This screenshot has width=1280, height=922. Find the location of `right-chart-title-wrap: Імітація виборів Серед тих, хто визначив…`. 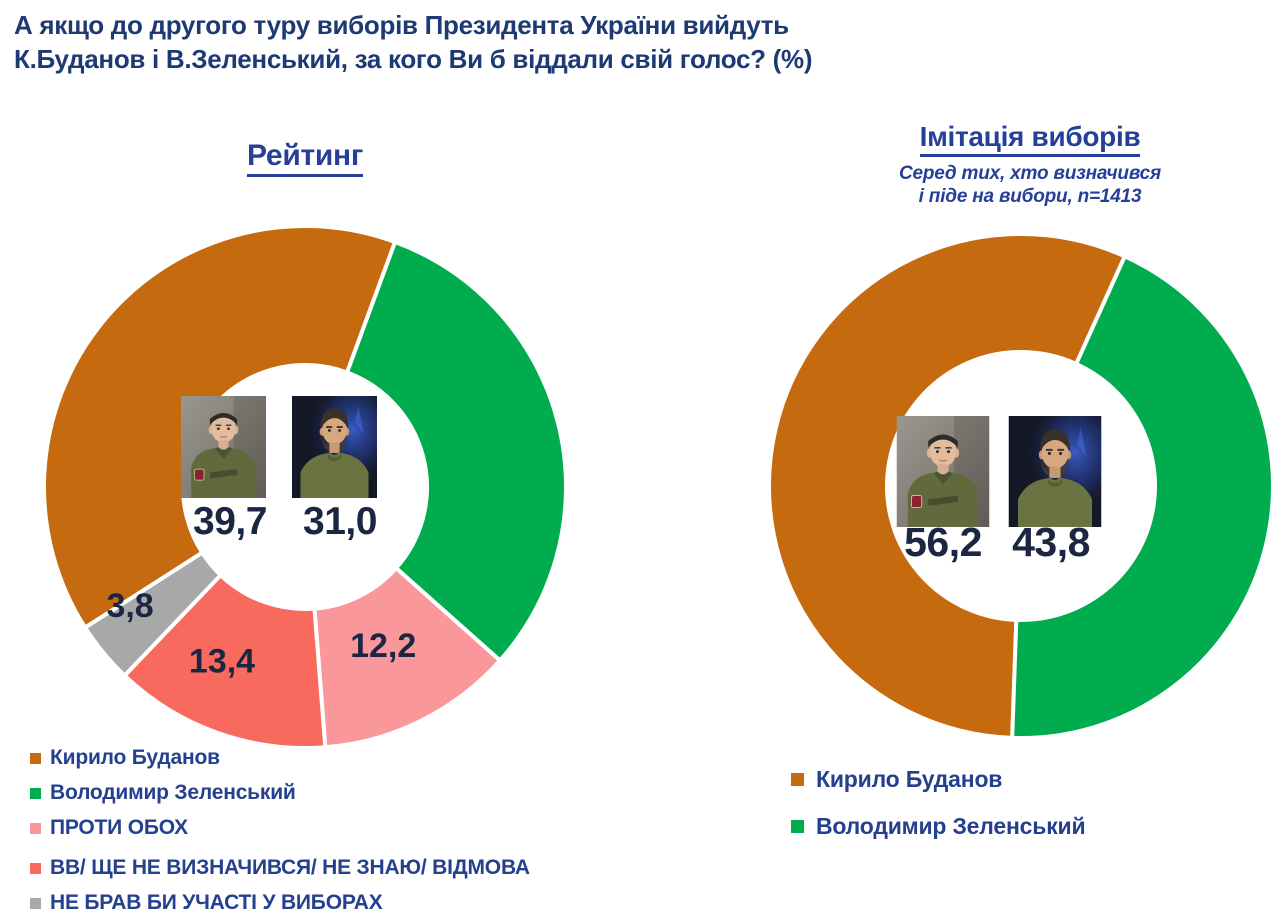

right-chart-title-wrap: Імітація виборів Серед тих, хто визначив… is located at coordinates (1025, 164).